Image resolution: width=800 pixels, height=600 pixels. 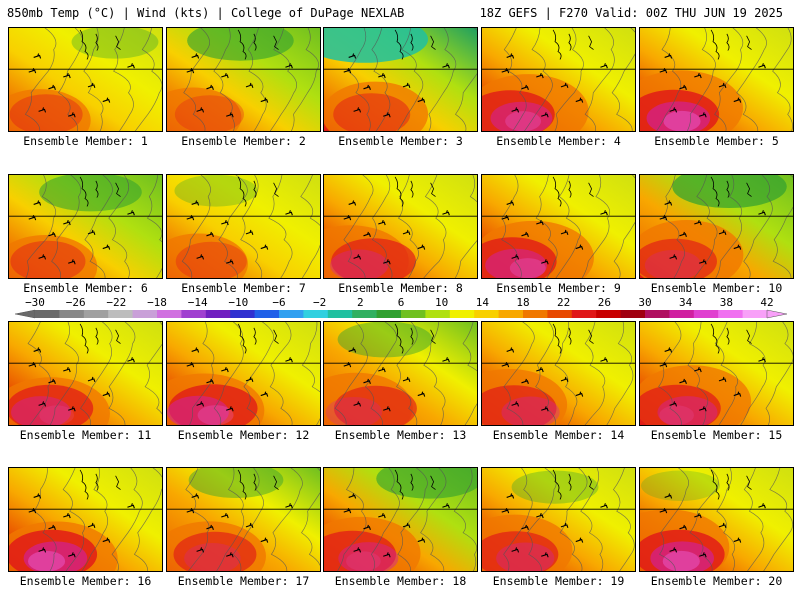 What do you see at coordinates (25, 314) in the screenshot?
I see `colorbar-left-arrow` at bounding box center [25, 314].